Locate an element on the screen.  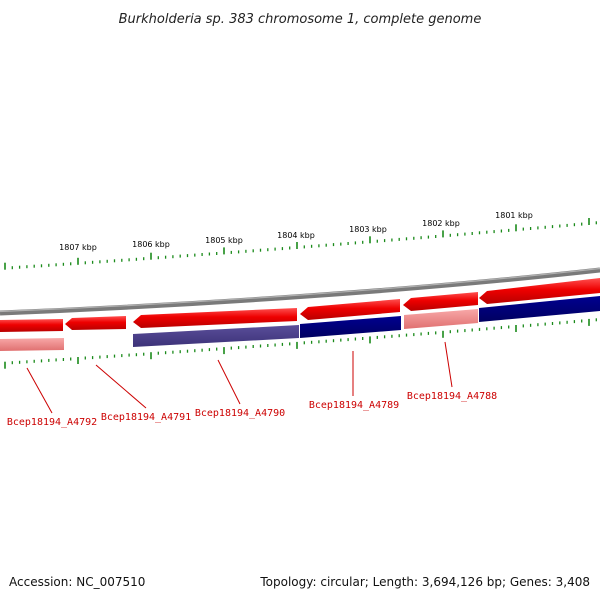
kbp-label-1803: 1803 kbp is located at coordinates (368, 229).